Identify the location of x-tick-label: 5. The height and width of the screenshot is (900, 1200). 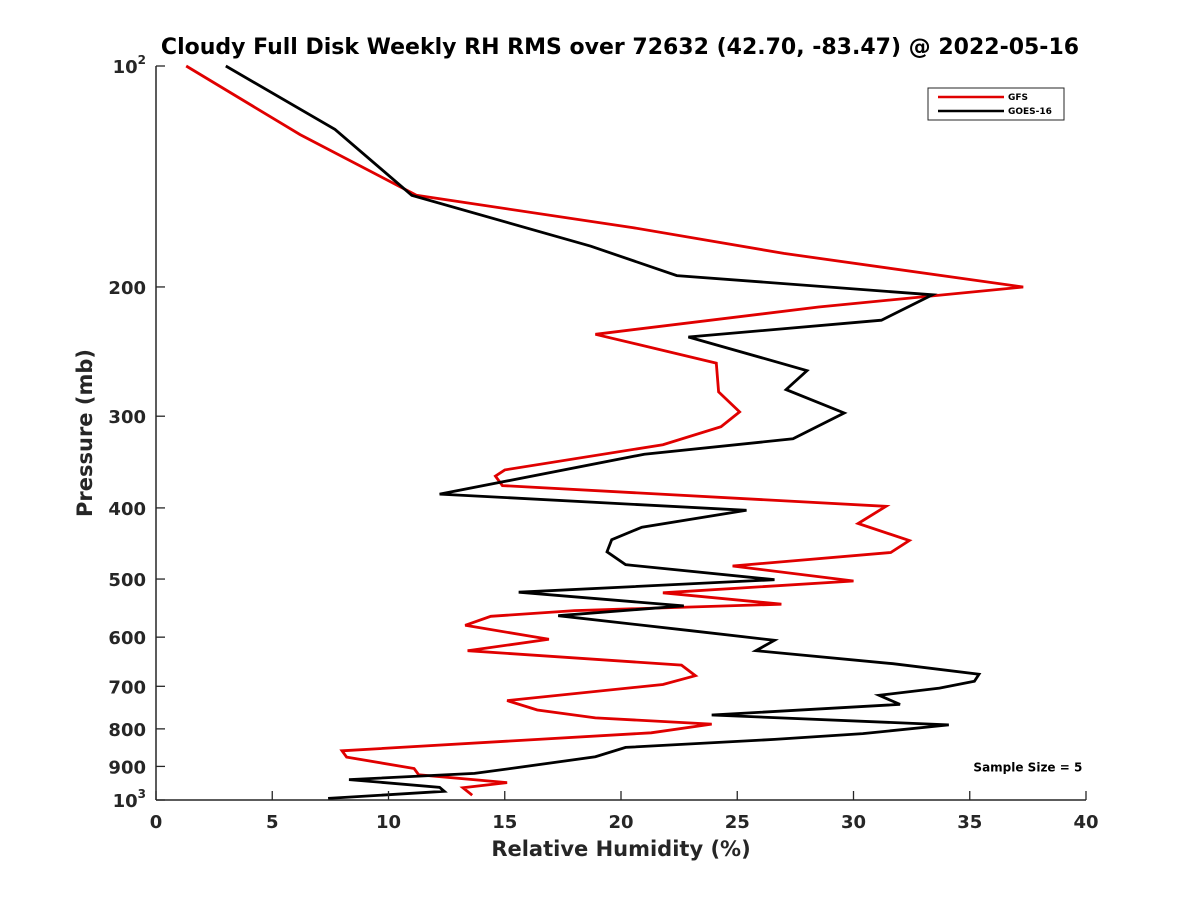
(272, 822).